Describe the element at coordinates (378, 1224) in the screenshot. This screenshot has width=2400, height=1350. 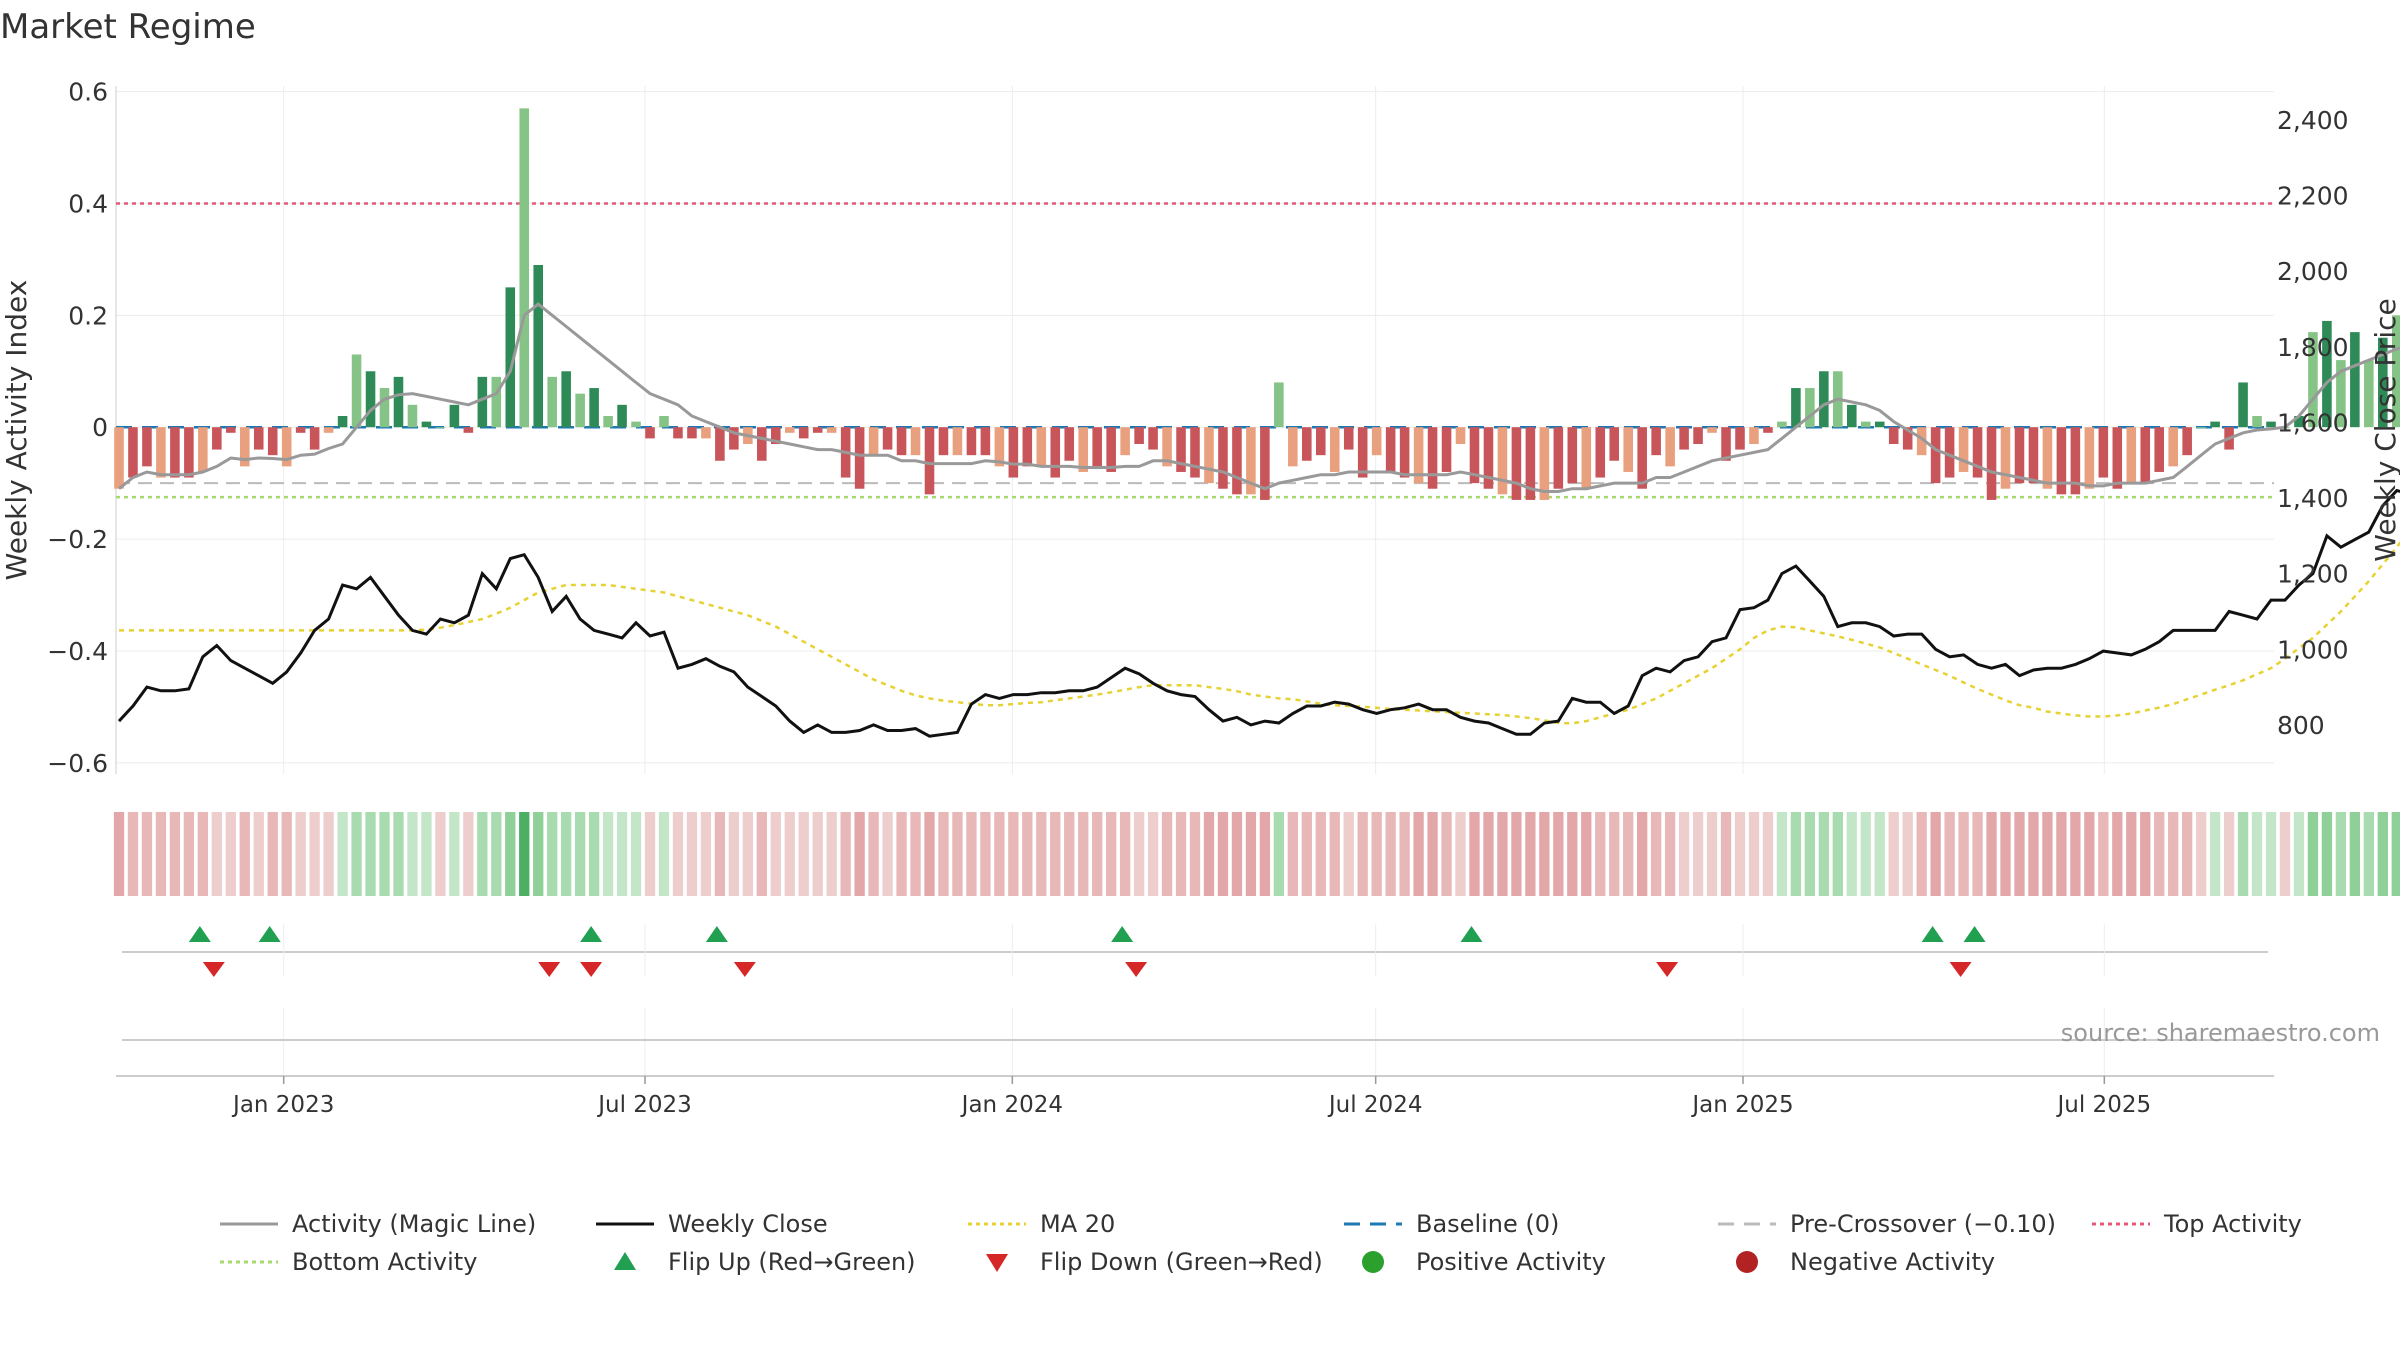
I see `legend-item: Activity (Magic Line)` at that location.